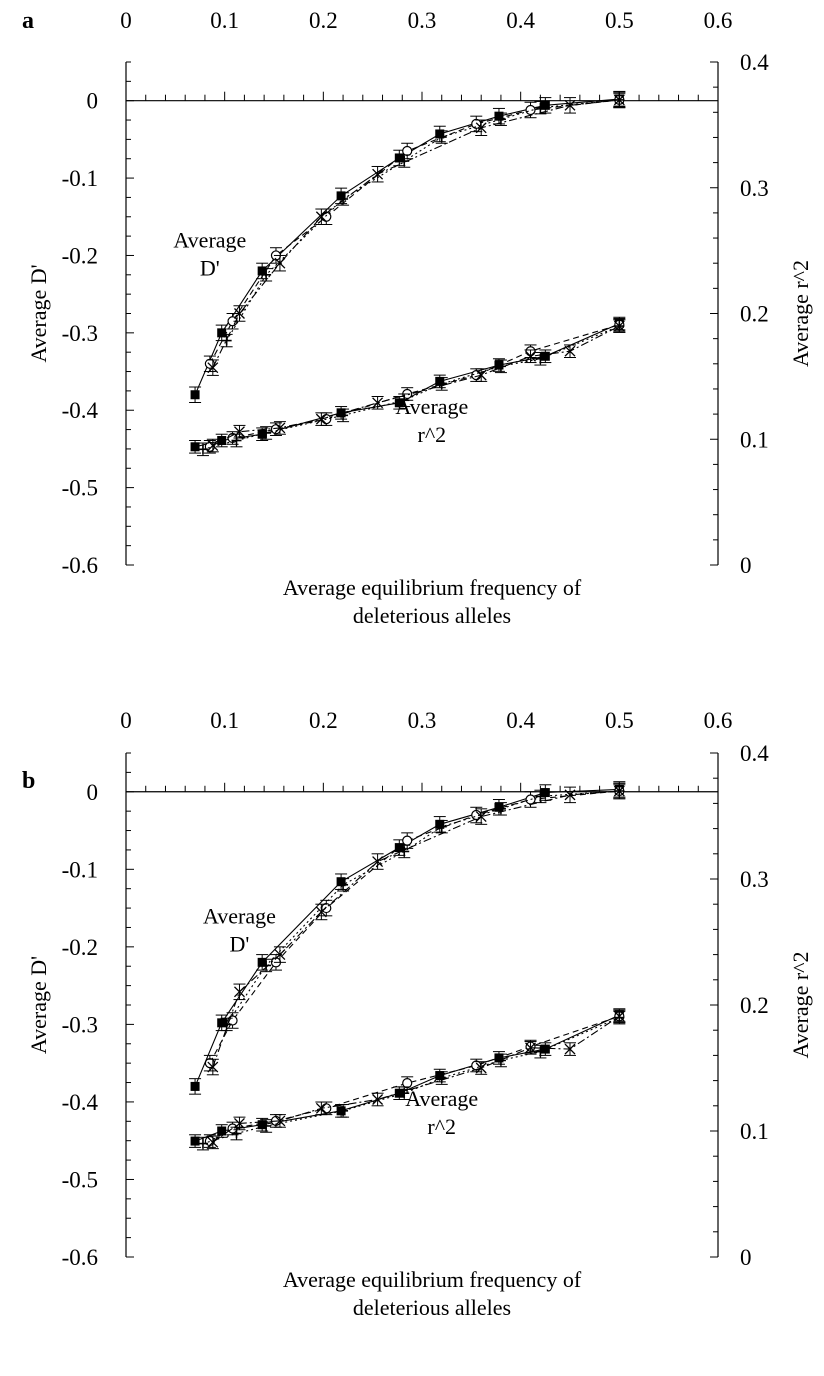 This screenshot has height=1376, width=824. Describe the element at coordinates (80, 947) in the screenshot. I see `left-y-tick-label: -0.2` at that location.